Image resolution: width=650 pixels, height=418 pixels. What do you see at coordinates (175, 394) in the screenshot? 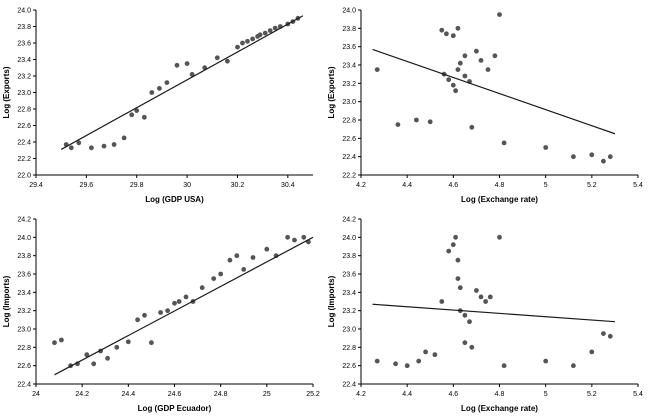
I see `x-tick-label: 24.6` at bounding box center [175, 394].